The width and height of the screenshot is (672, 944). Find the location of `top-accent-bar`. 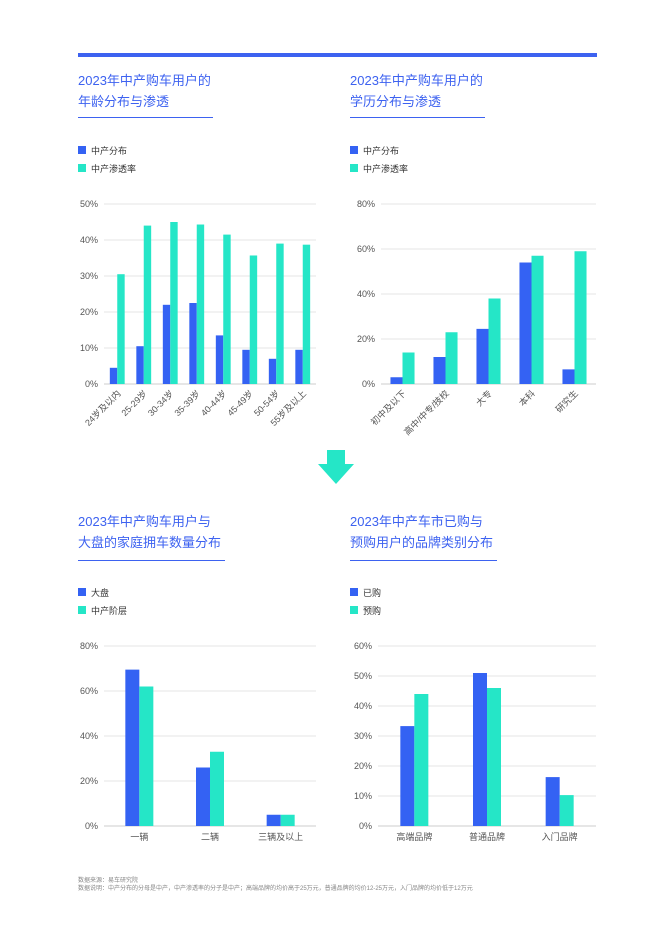

top-accent-bar is located at coordinates (337, 55).